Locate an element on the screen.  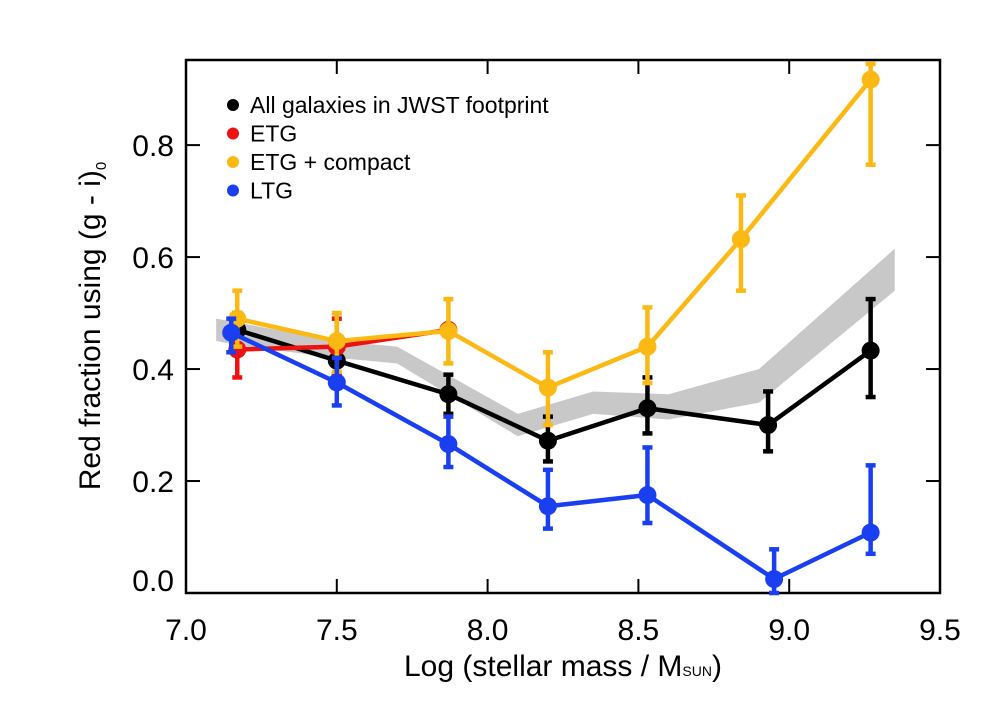
y-tick-label: 0.8 is located at coordinates (153, 146).